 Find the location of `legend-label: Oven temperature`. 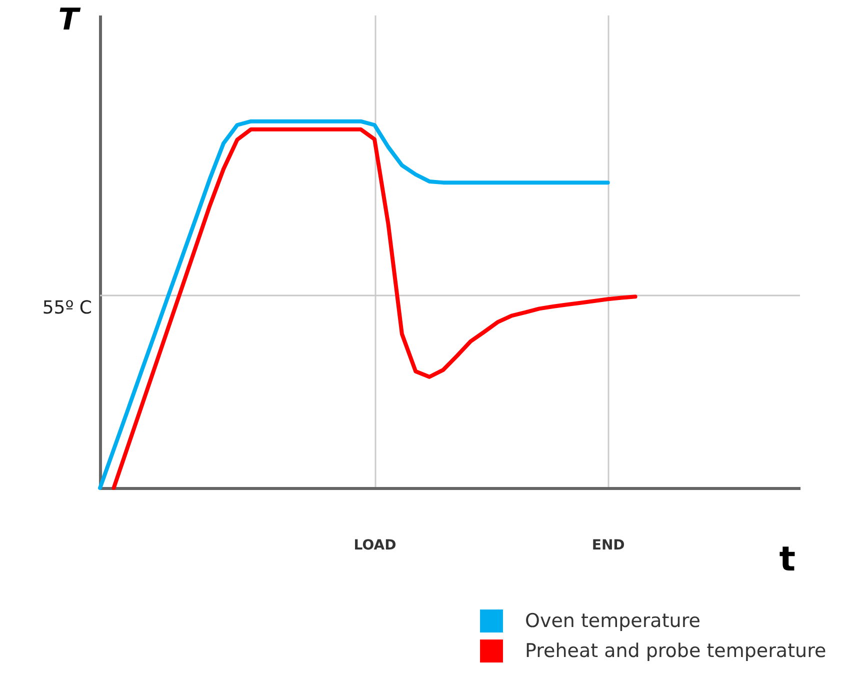

legend-label: Oven temperature is located at coordinates (612, 621).